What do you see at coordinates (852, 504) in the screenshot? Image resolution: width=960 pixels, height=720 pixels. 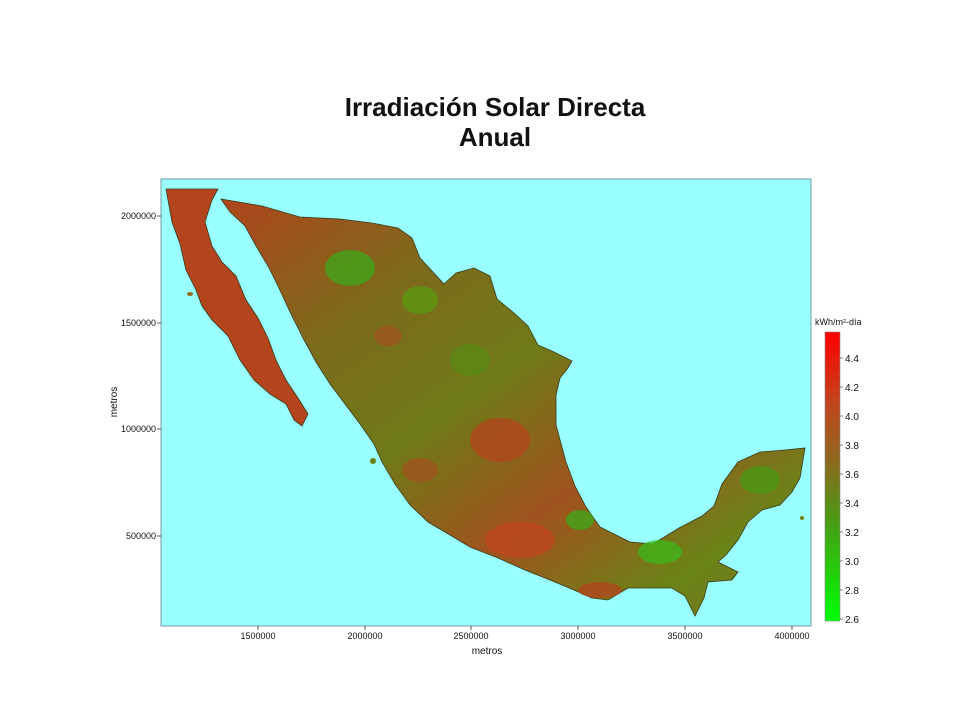 I see `legend-tick-label: 3.4` at bounding box center [852, 504].